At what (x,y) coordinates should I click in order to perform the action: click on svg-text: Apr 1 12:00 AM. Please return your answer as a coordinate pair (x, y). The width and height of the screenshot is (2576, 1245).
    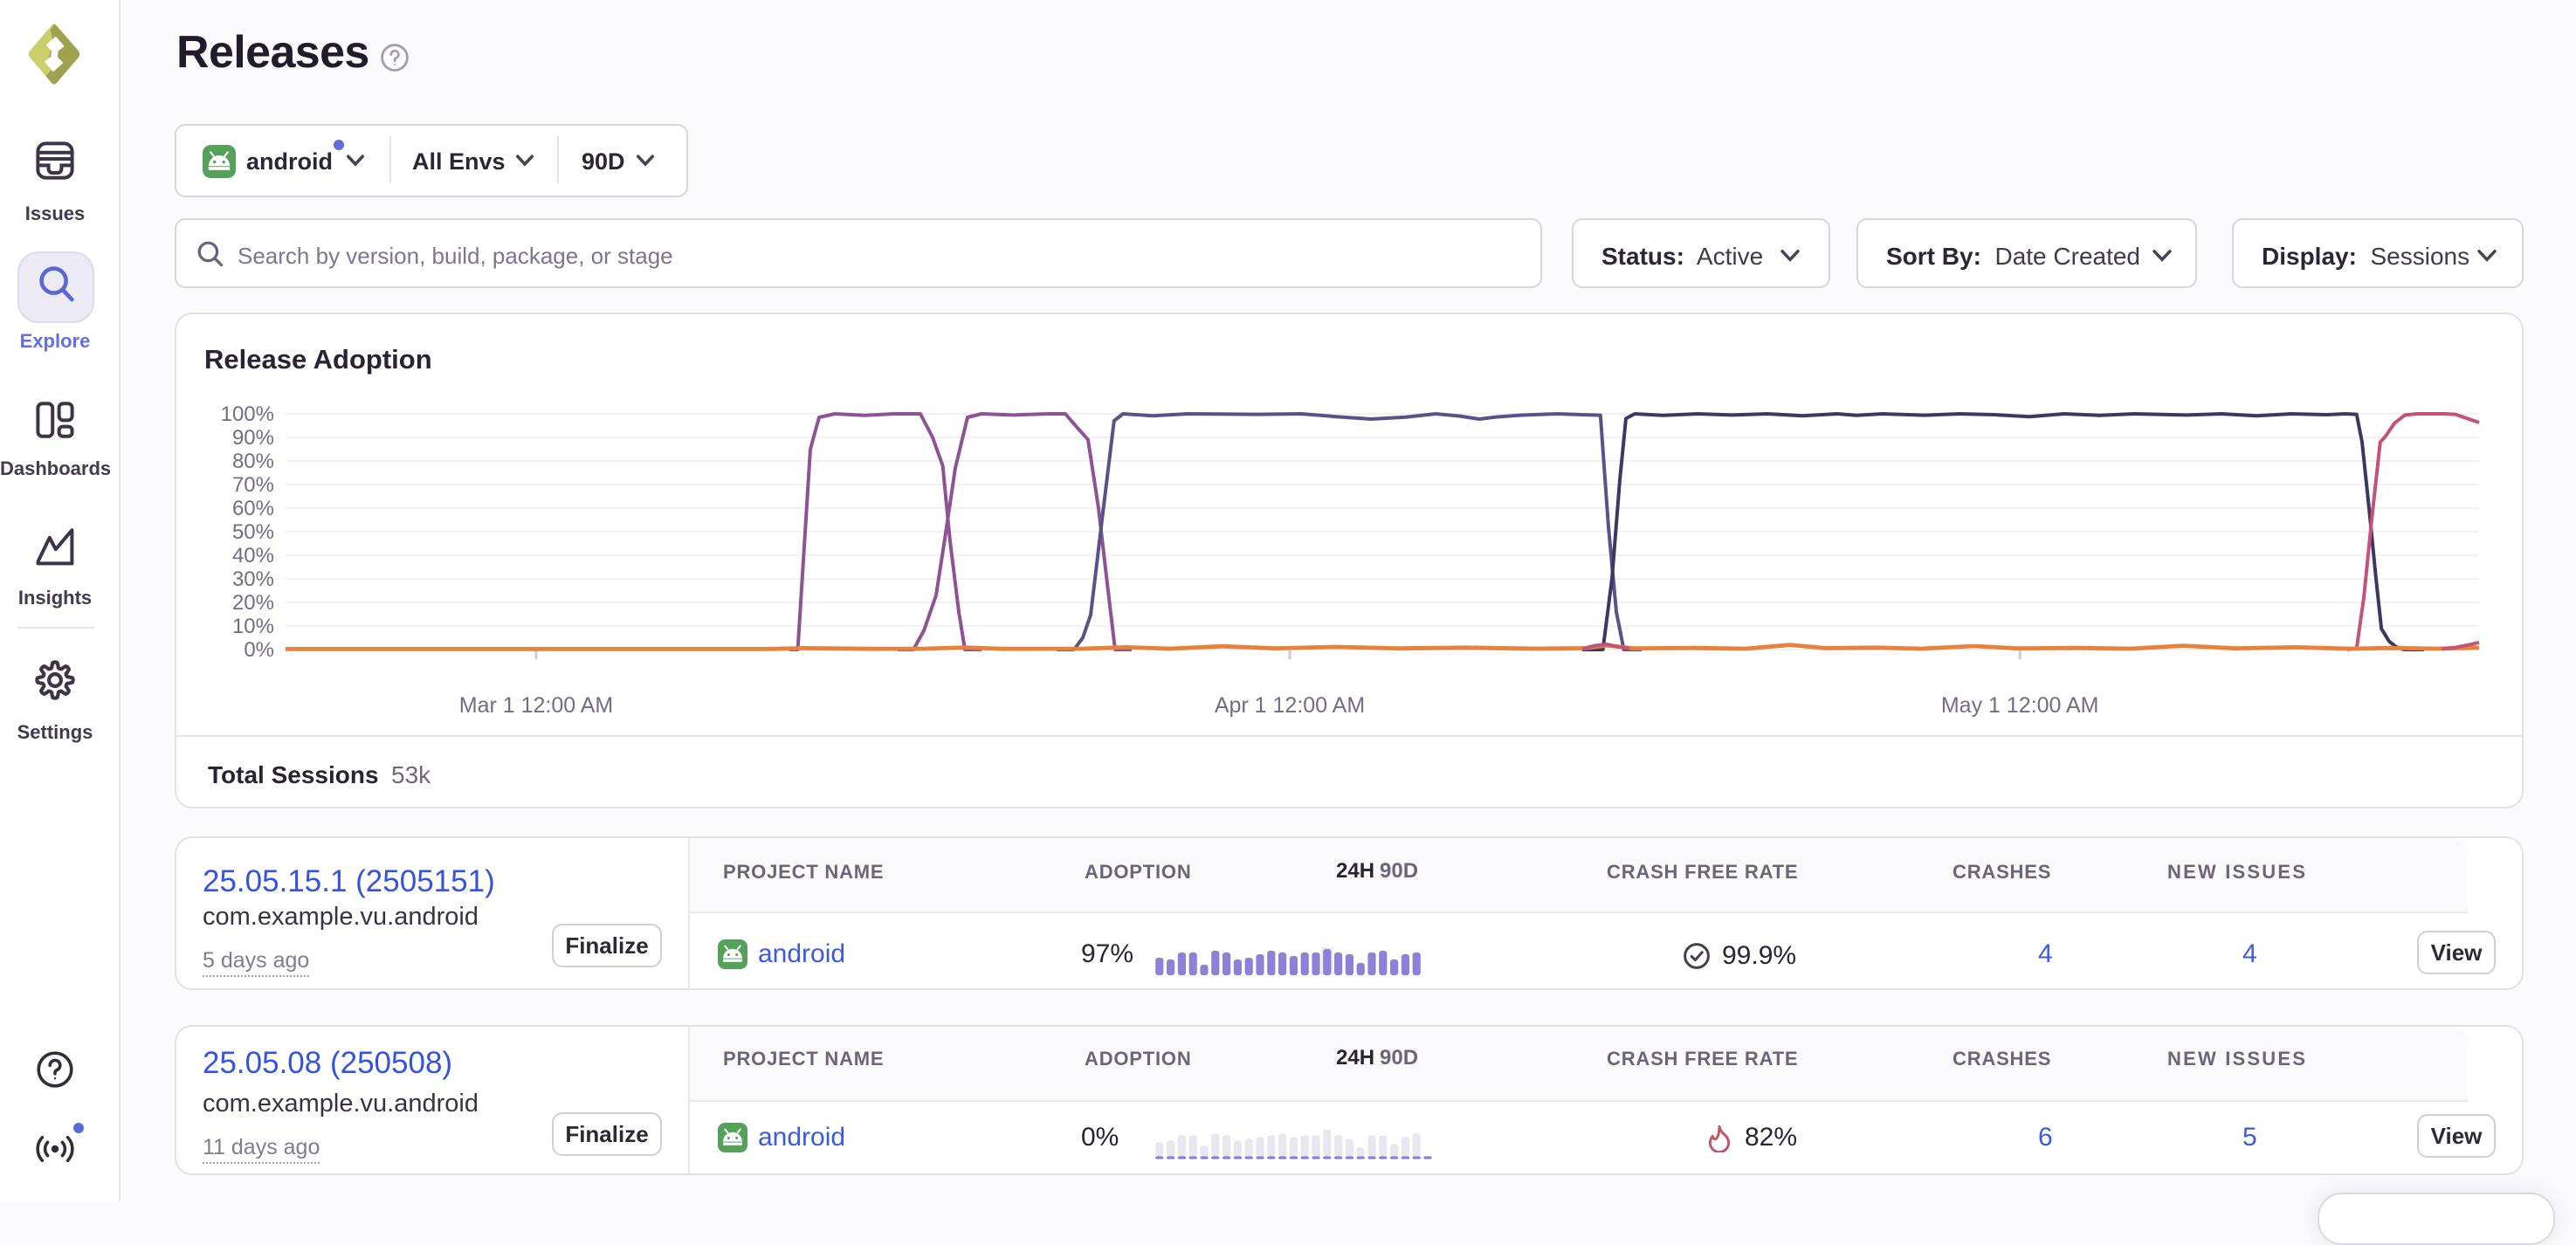
    Looking at the image, I should click on (1290, 705).